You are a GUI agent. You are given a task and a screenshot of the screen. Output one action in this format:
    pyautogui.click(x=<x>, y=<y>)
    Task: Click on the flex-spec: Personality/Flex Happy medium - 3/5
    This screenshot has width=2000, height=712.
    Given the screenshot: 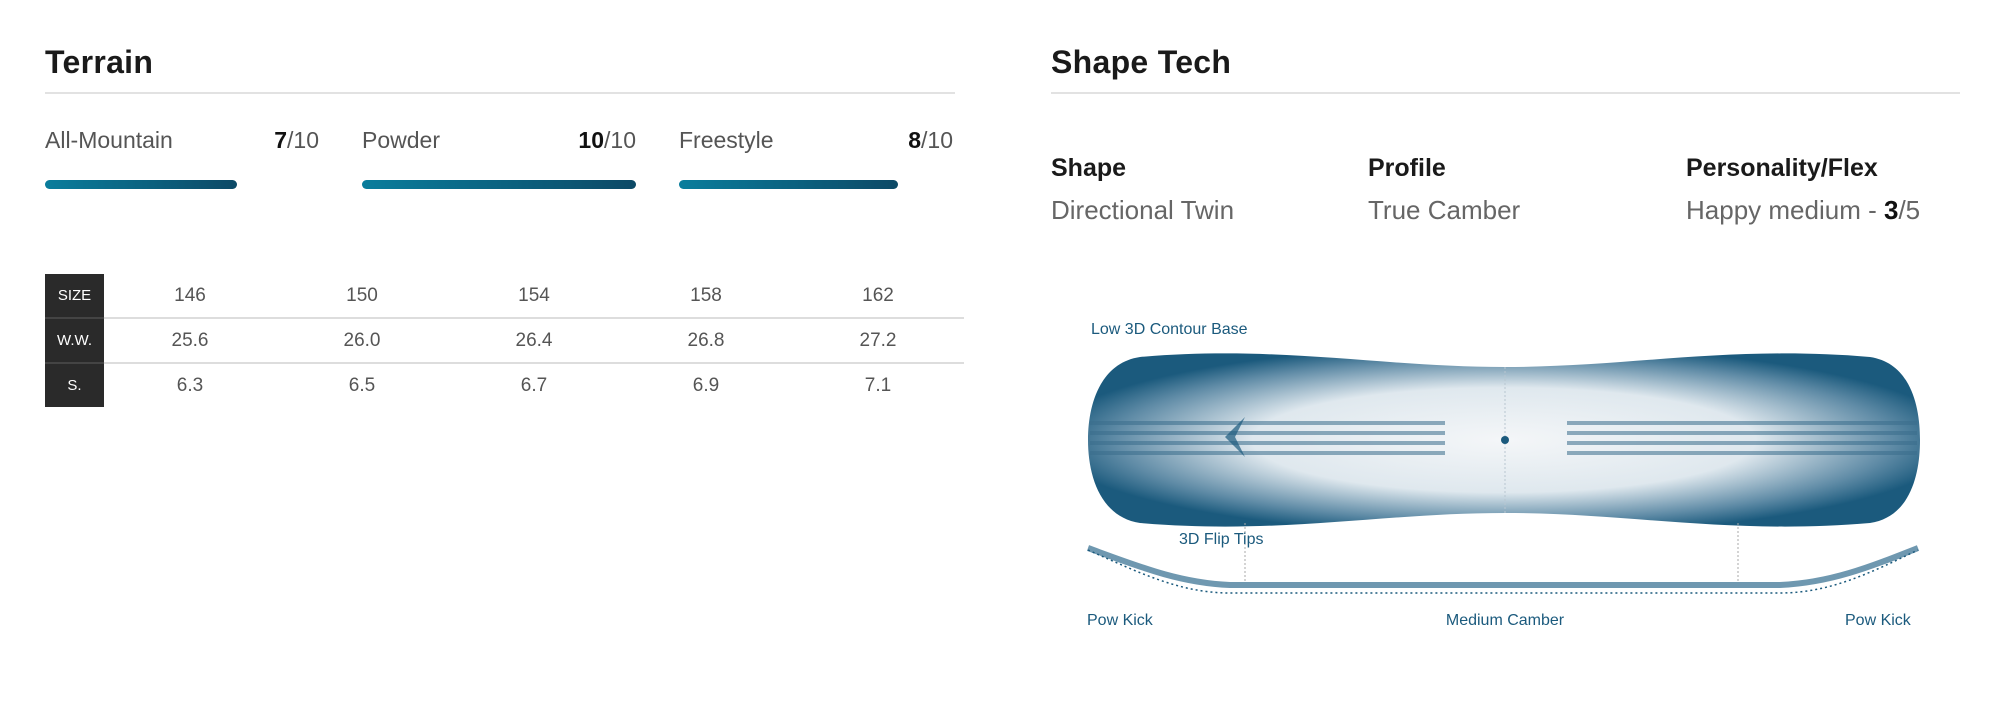 What is the action you would take?
    pyautogui.click(x=1803, y=190)
    